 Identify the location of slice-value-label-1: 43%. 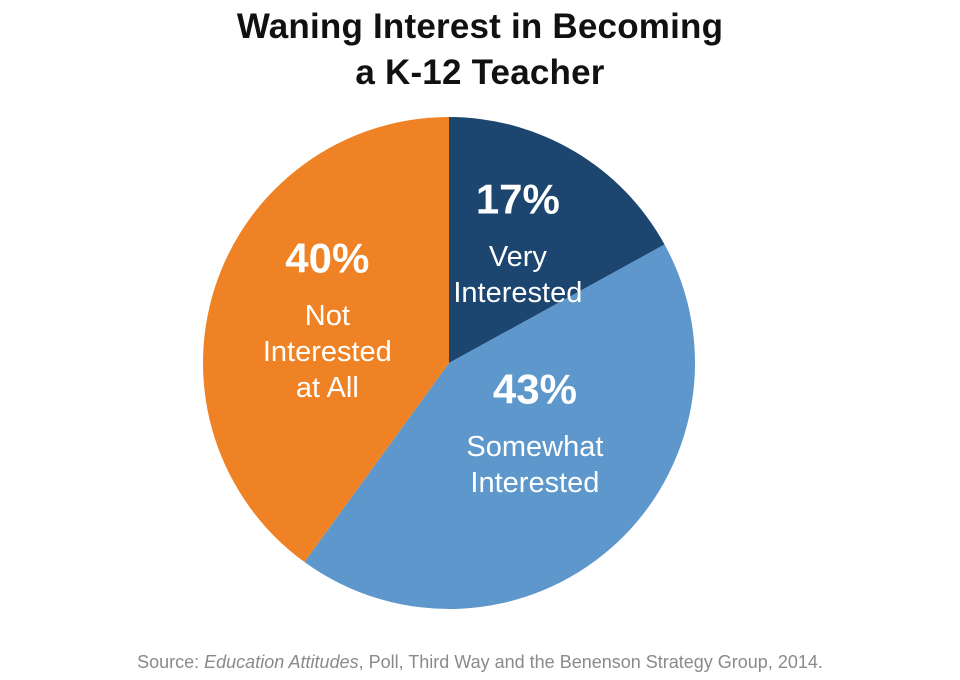
(535, 389).